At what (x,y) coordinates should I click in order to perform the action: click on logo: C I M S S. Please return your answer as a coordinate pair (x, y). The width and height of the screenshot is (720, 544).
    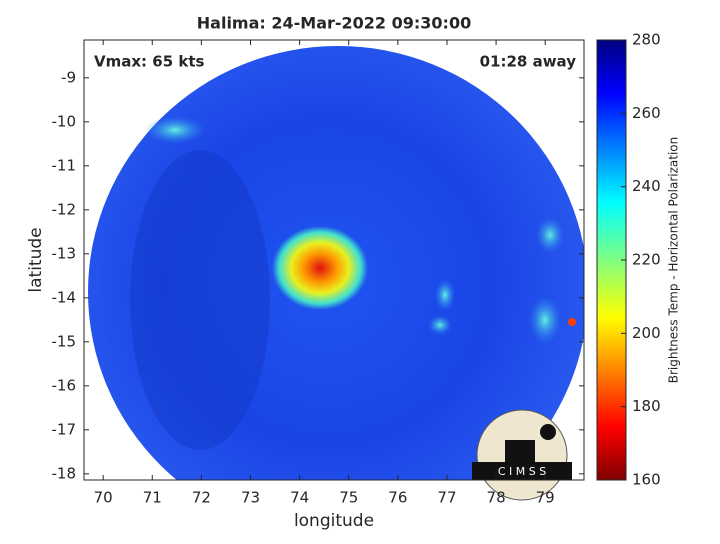
    Looking at the image, I should click on (522, 455).